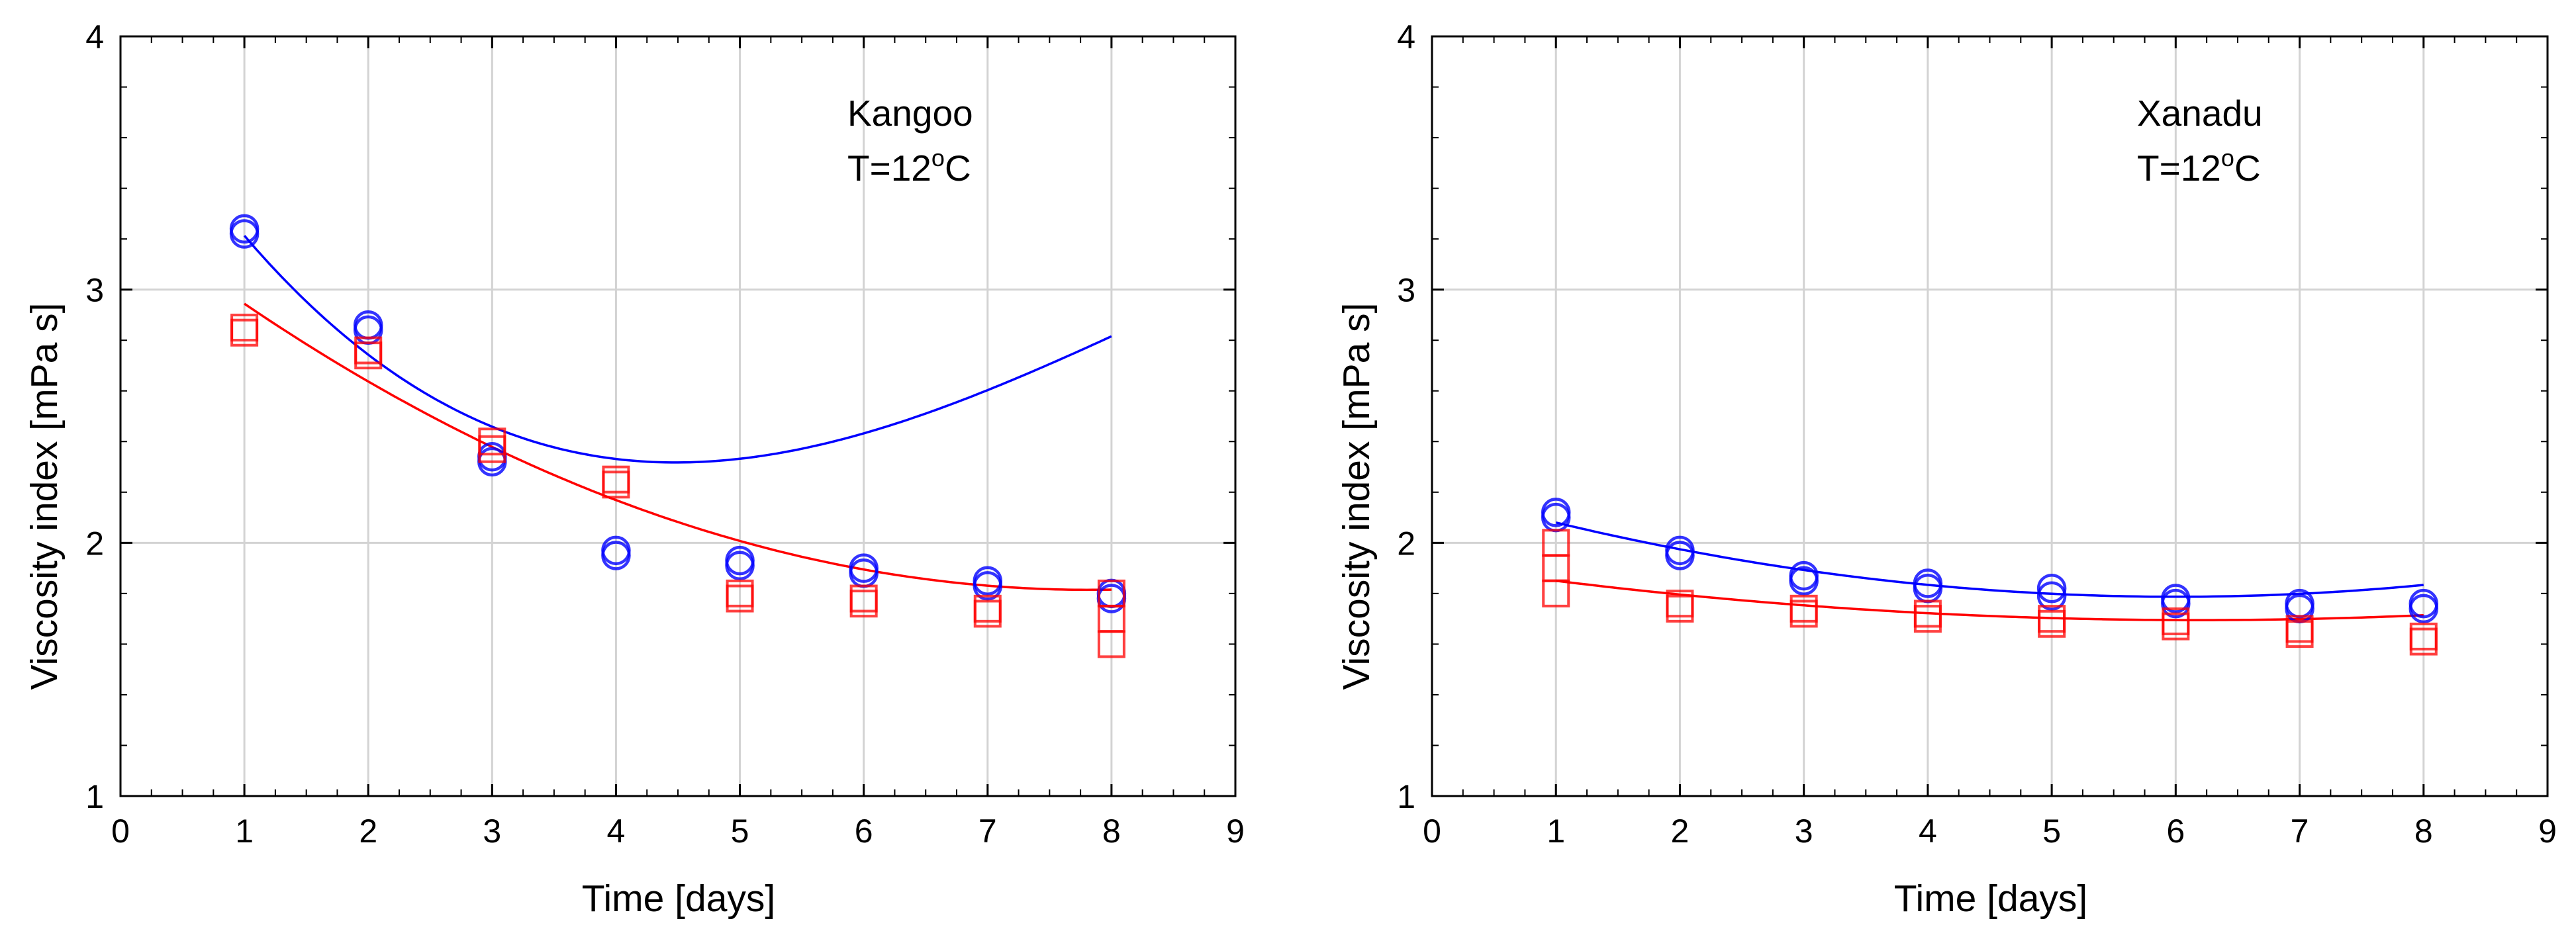 The height and width of the screenshot is (935, 2576). I want to click on panel-kangoo-temperature: T=12oC, so click(909, 166).